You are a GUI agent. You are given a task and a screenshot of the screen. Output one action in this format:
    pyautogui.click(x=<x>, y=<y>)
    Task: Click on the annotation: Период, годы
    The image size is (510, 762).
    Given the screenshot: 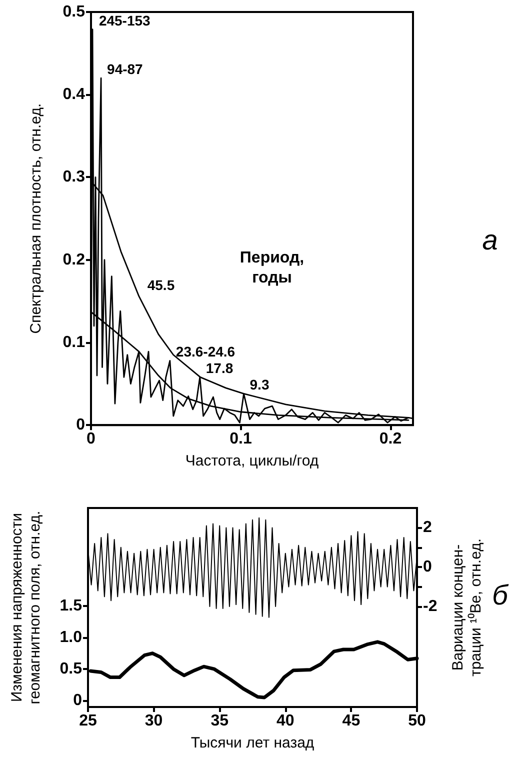 What is the action you would take?
    pyautogui.click(x=272, y=268)
    